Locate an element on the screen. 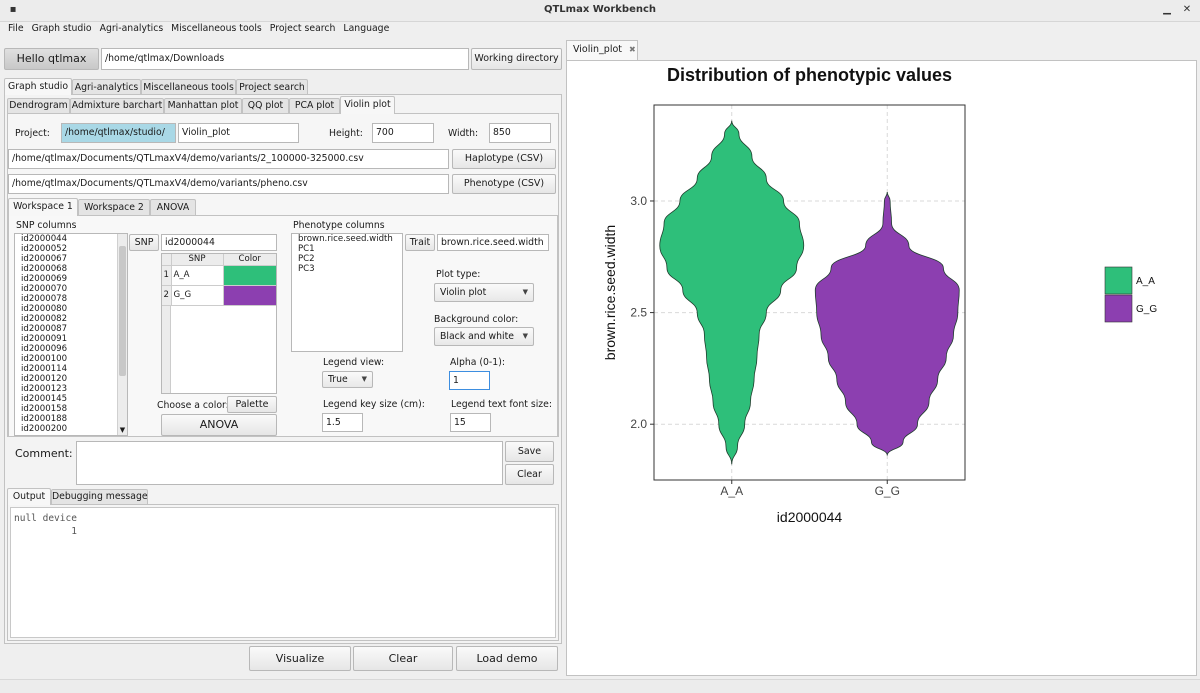 This screenshot has height=693, width=1200. snp-list-scrollbar: ▼ is located at coordinates (122, 334).